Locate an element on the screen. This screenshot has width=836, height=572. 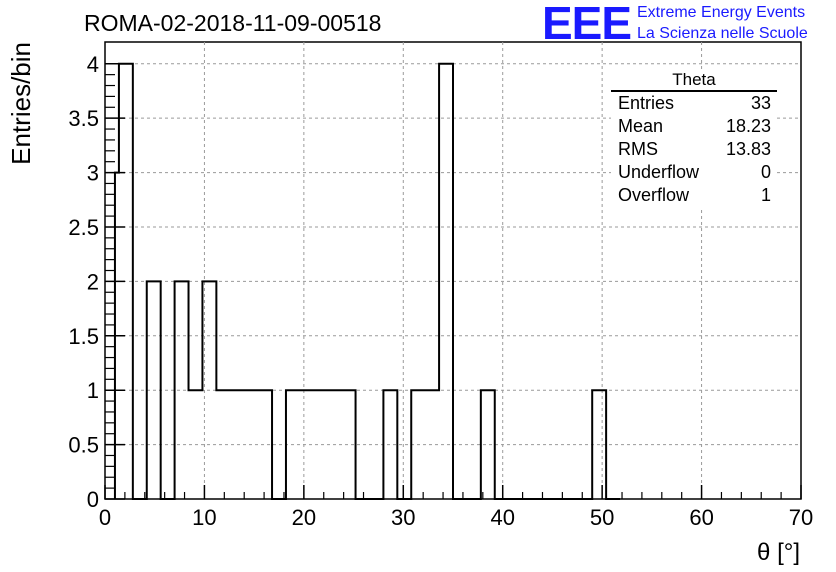
eee-logo-mark: EEE is located at coordinates (587, 24).